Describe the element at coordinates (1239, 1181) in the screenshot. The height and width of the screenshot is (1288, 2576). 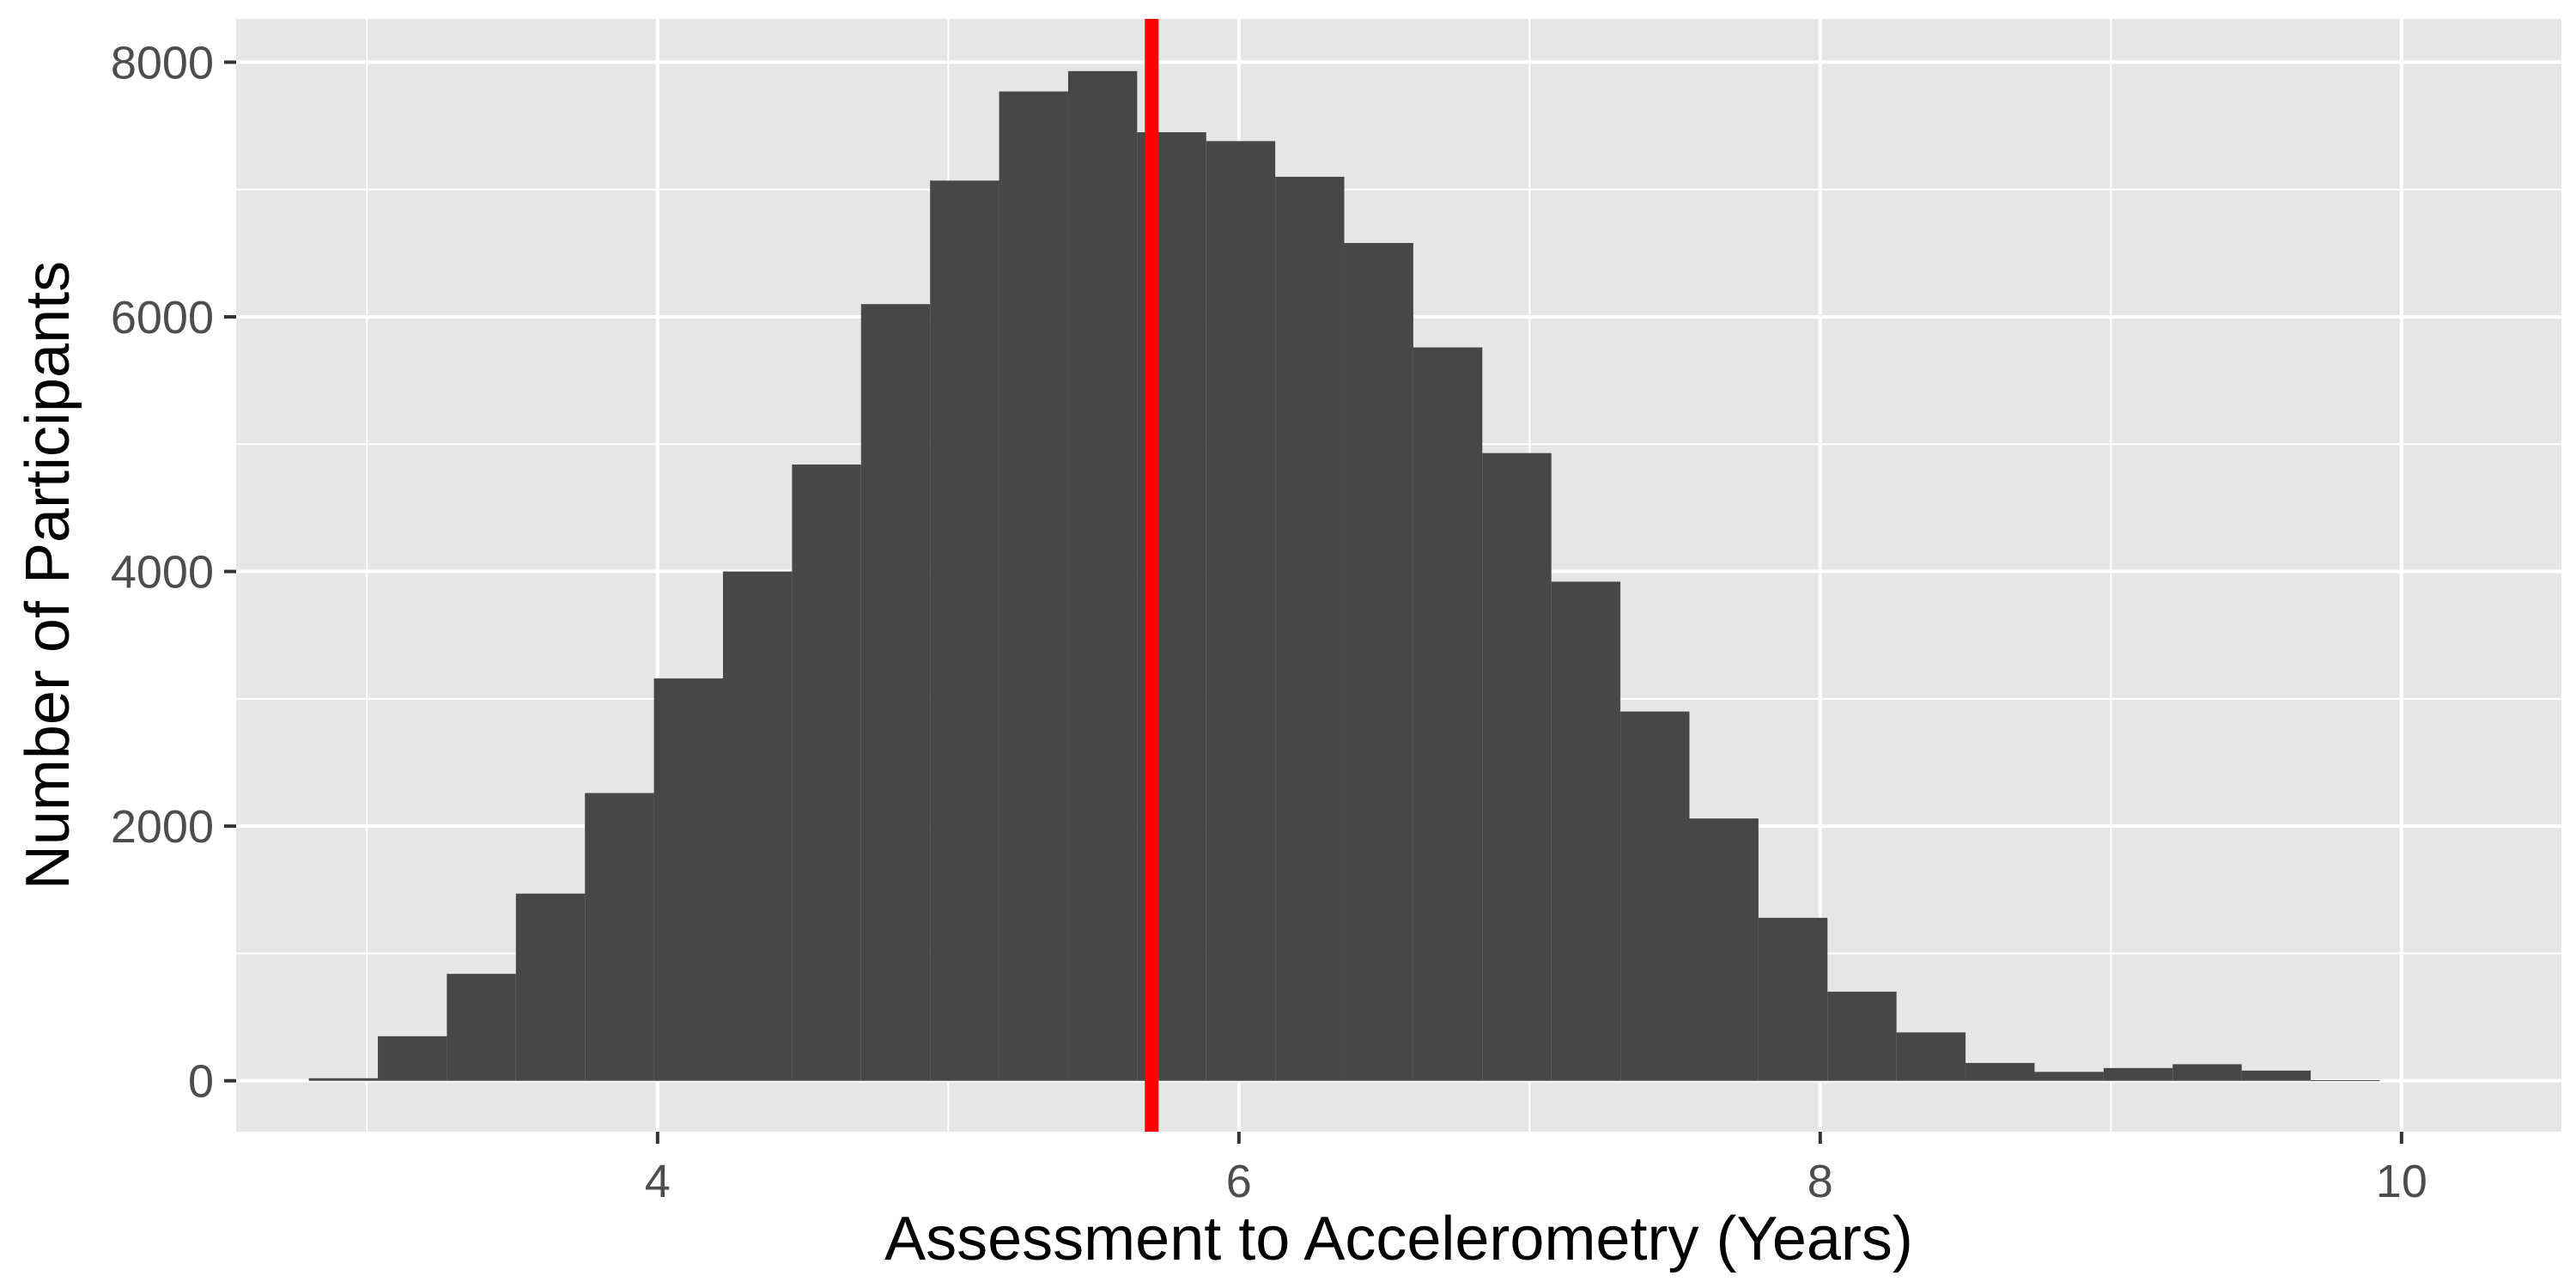
I see `x-tick-label: 6` at that location.